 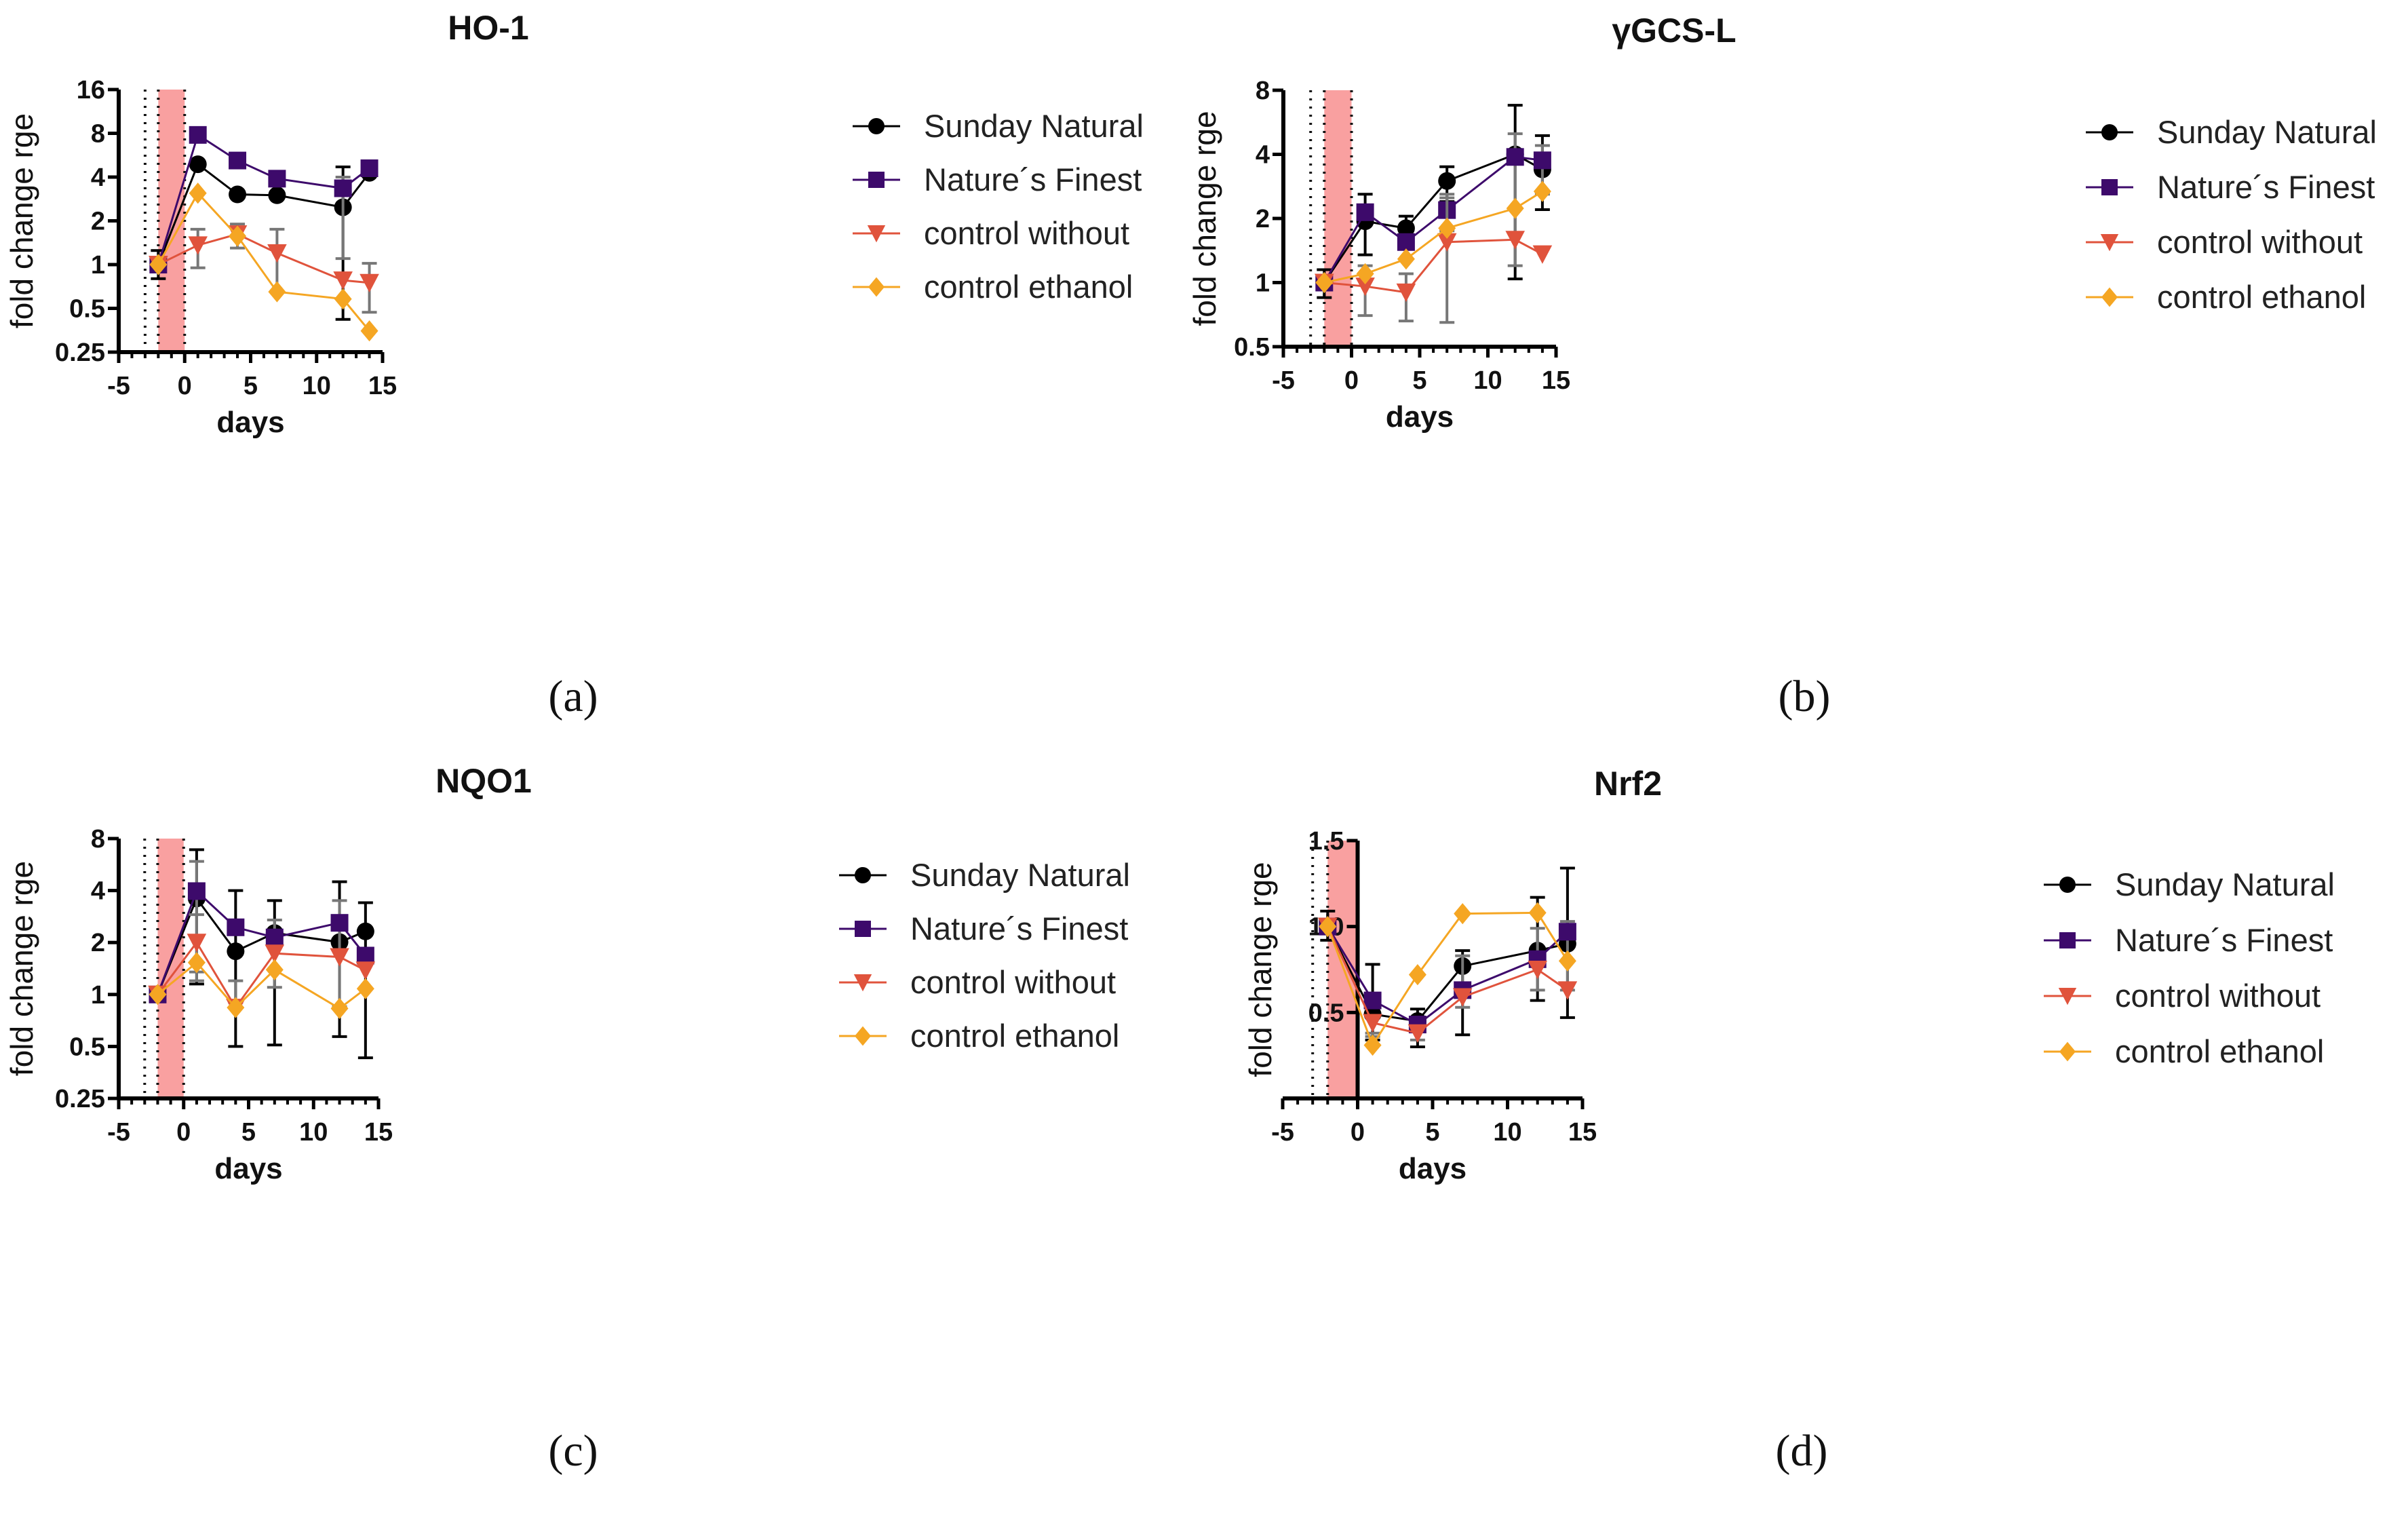 I want to click on panel-caption: (a), so click(x=573, y=697).